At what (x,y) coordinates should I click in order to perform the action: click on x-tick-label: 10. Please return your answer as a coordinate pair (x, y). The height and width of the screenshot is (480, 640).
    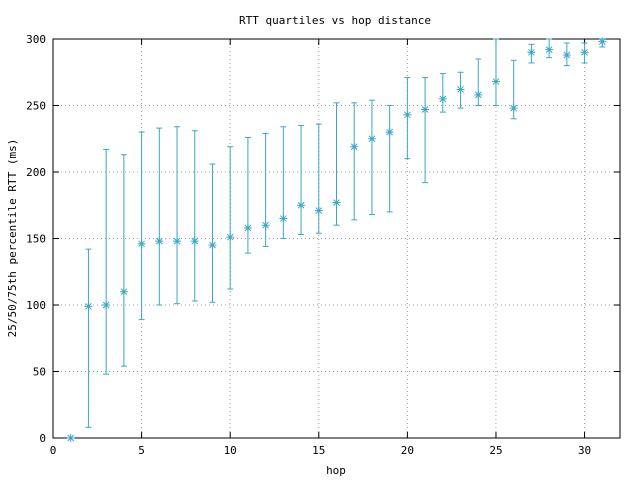
    Looking at the image, I should click on (230, 450).